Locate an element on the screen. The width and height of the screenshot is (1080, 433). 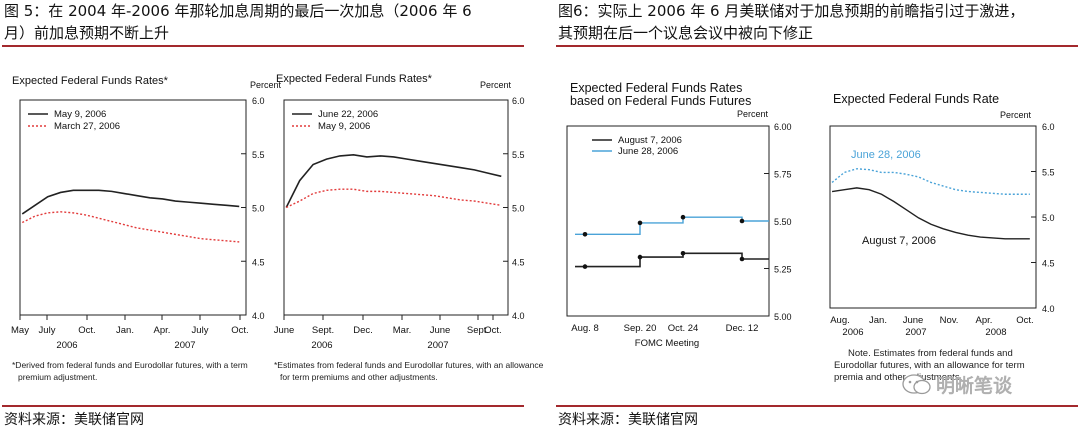
fig5b-x-tick-label: Dec. is located at coordinates (363, 330).